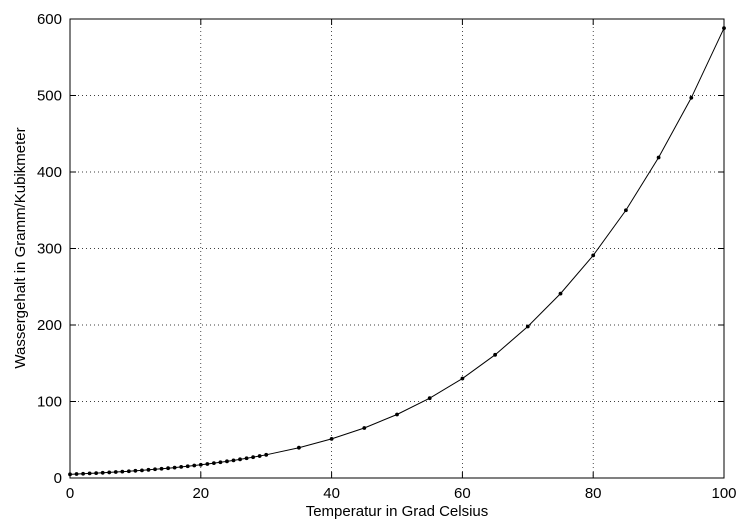 The width and height of the screenshot is (740, 520). Describe the element at coordinates (397, 511) in the screenshot. I see `x-axis-label: Temperatur in Grad Celsius` at that location.